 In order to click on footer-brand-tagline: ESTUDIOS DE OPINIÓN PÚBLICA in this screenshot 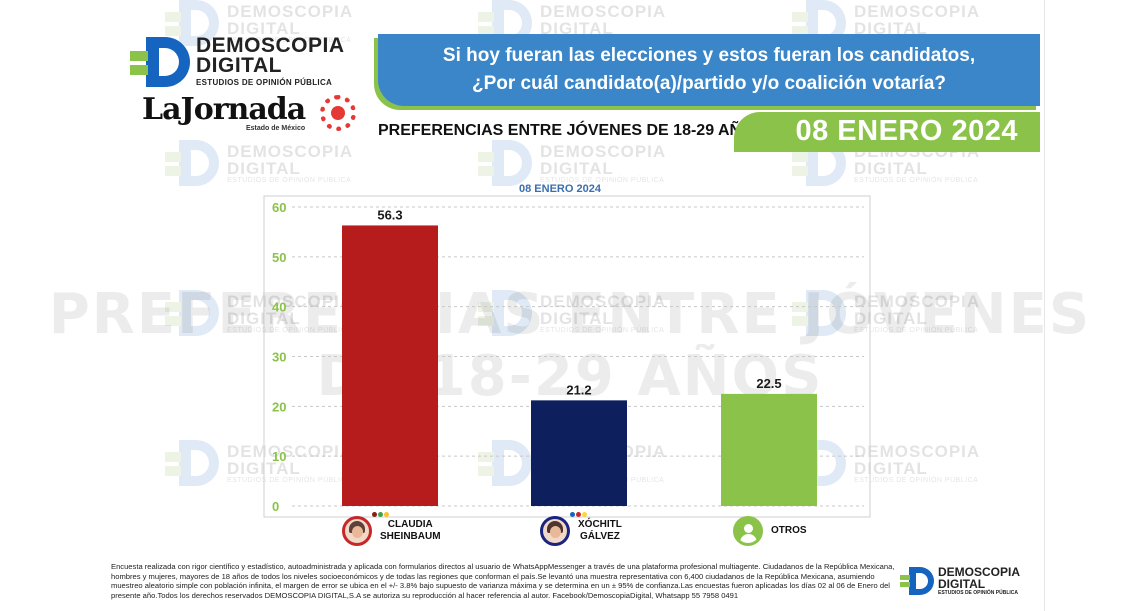, I will do `click(978, 593)`.